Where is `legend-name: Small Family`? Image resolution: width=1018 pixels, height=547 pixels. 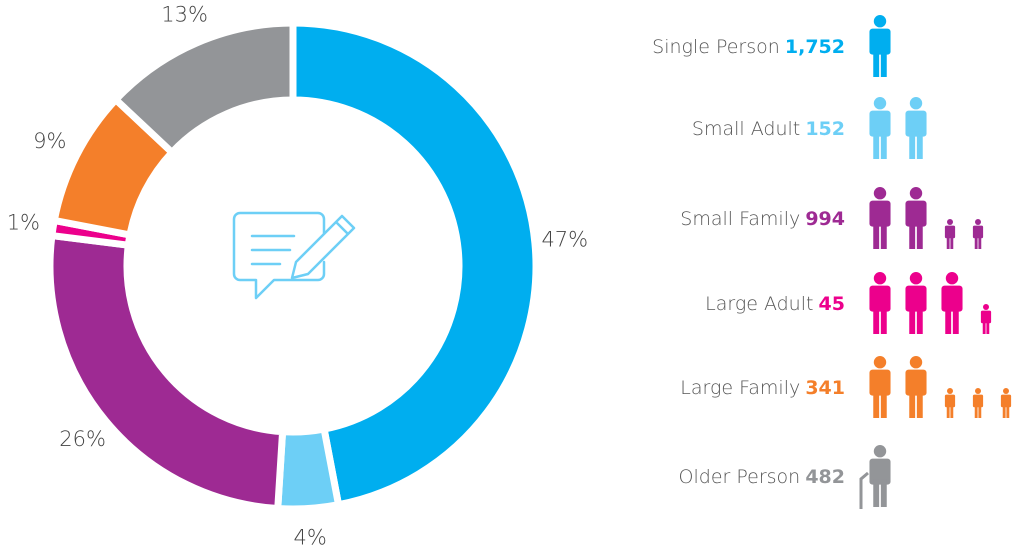
legend-name: Small Family is located at coordinates (740, 219).